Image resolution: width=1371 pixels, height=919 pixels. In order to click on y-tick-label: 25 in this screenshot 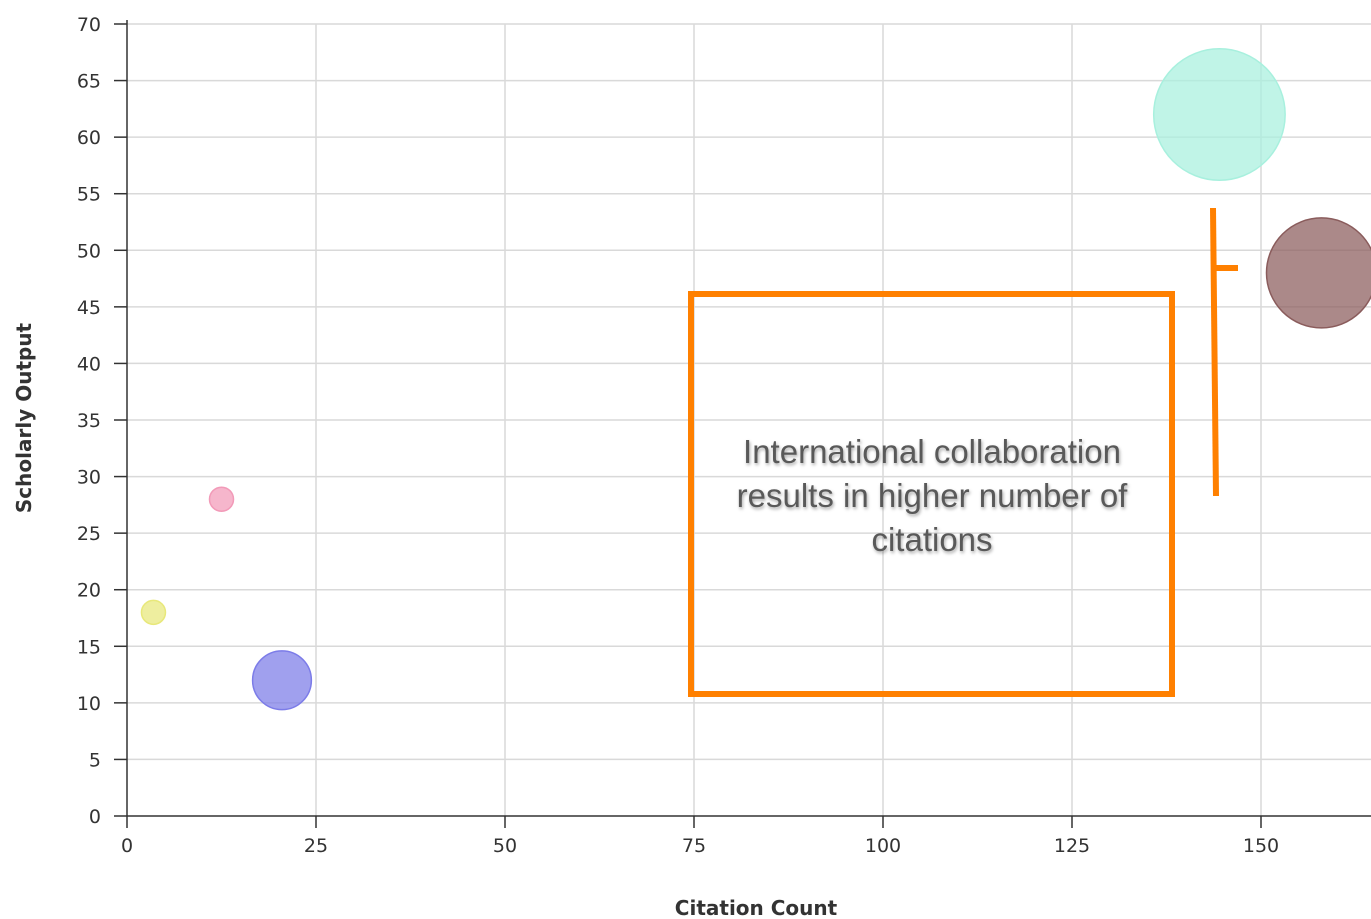, I will do `click(89, 534)`.